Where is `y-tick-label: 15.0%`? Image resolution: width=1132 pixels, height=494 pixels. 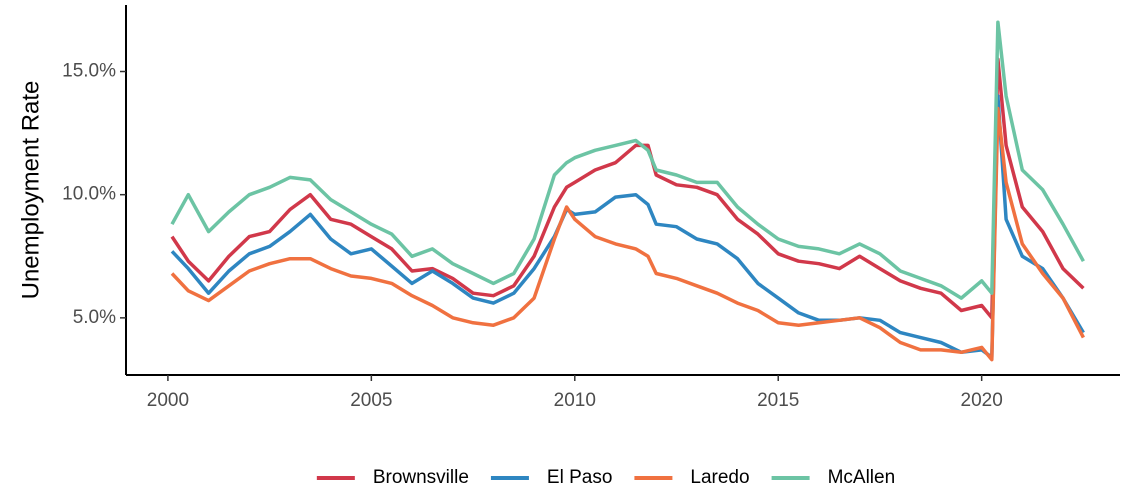 y-tick-label: 15.0% is located at coordinates (89, 71).